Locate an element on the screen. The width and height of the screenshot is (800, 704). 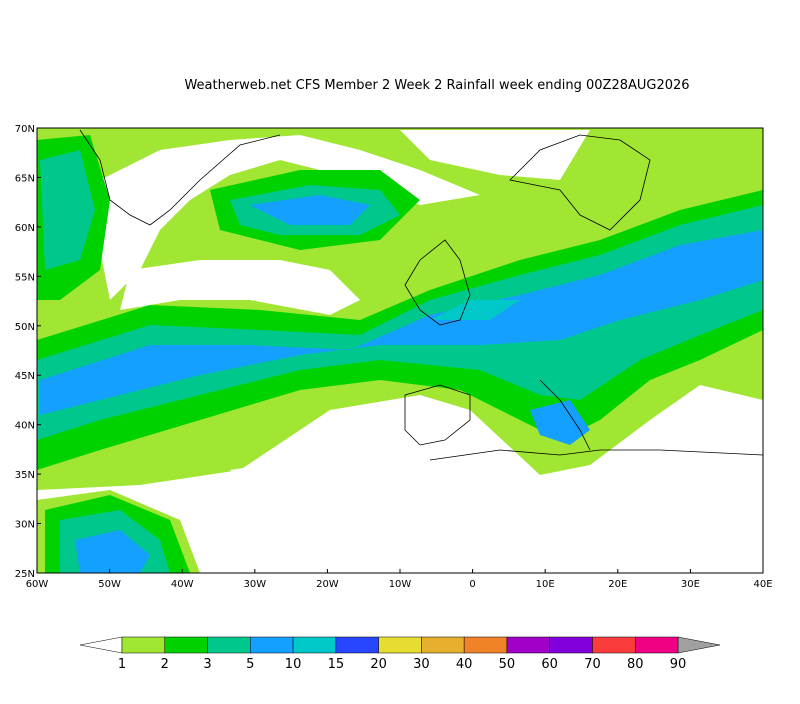
colorbar-label: 5 is located at coordinates (250, 664).